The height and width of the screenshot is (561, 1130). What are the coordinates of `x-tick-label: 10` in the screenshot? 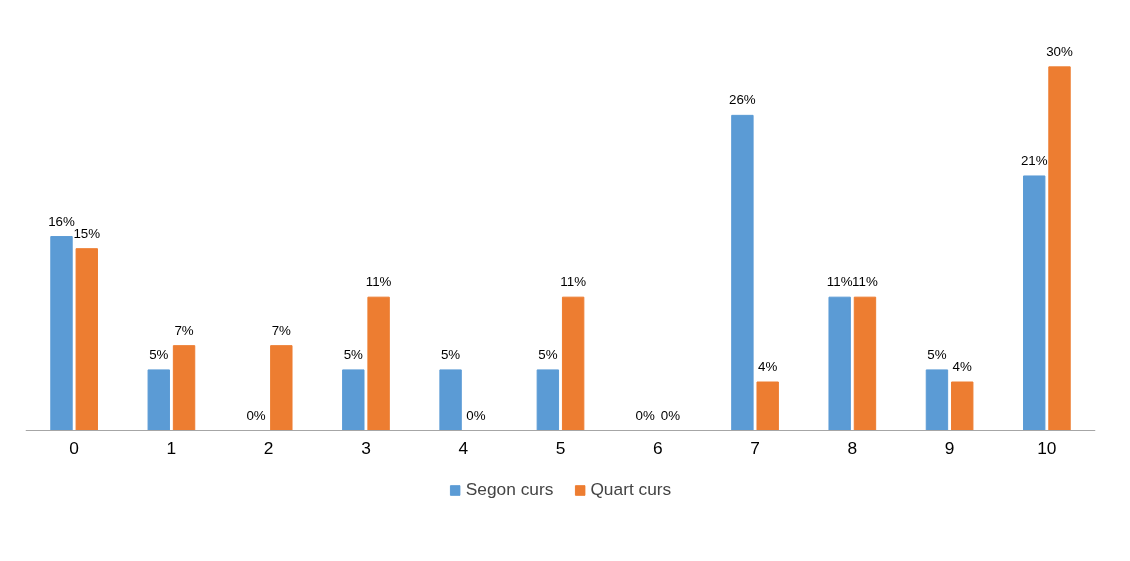 It's located at (1047, 447).